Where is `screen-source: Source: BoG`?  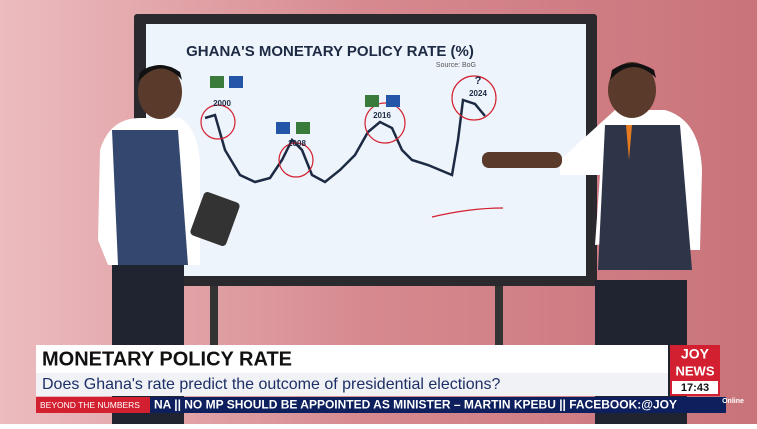 screen-source: Source: BoG is located at coordinates (456, 65).